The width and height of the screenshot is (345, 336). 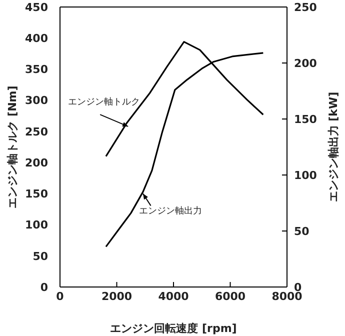 What do you see at coordinates (306, 63) in the screenshot?
I see `y2-tick-label: 200` at bounding box center [306, 63].